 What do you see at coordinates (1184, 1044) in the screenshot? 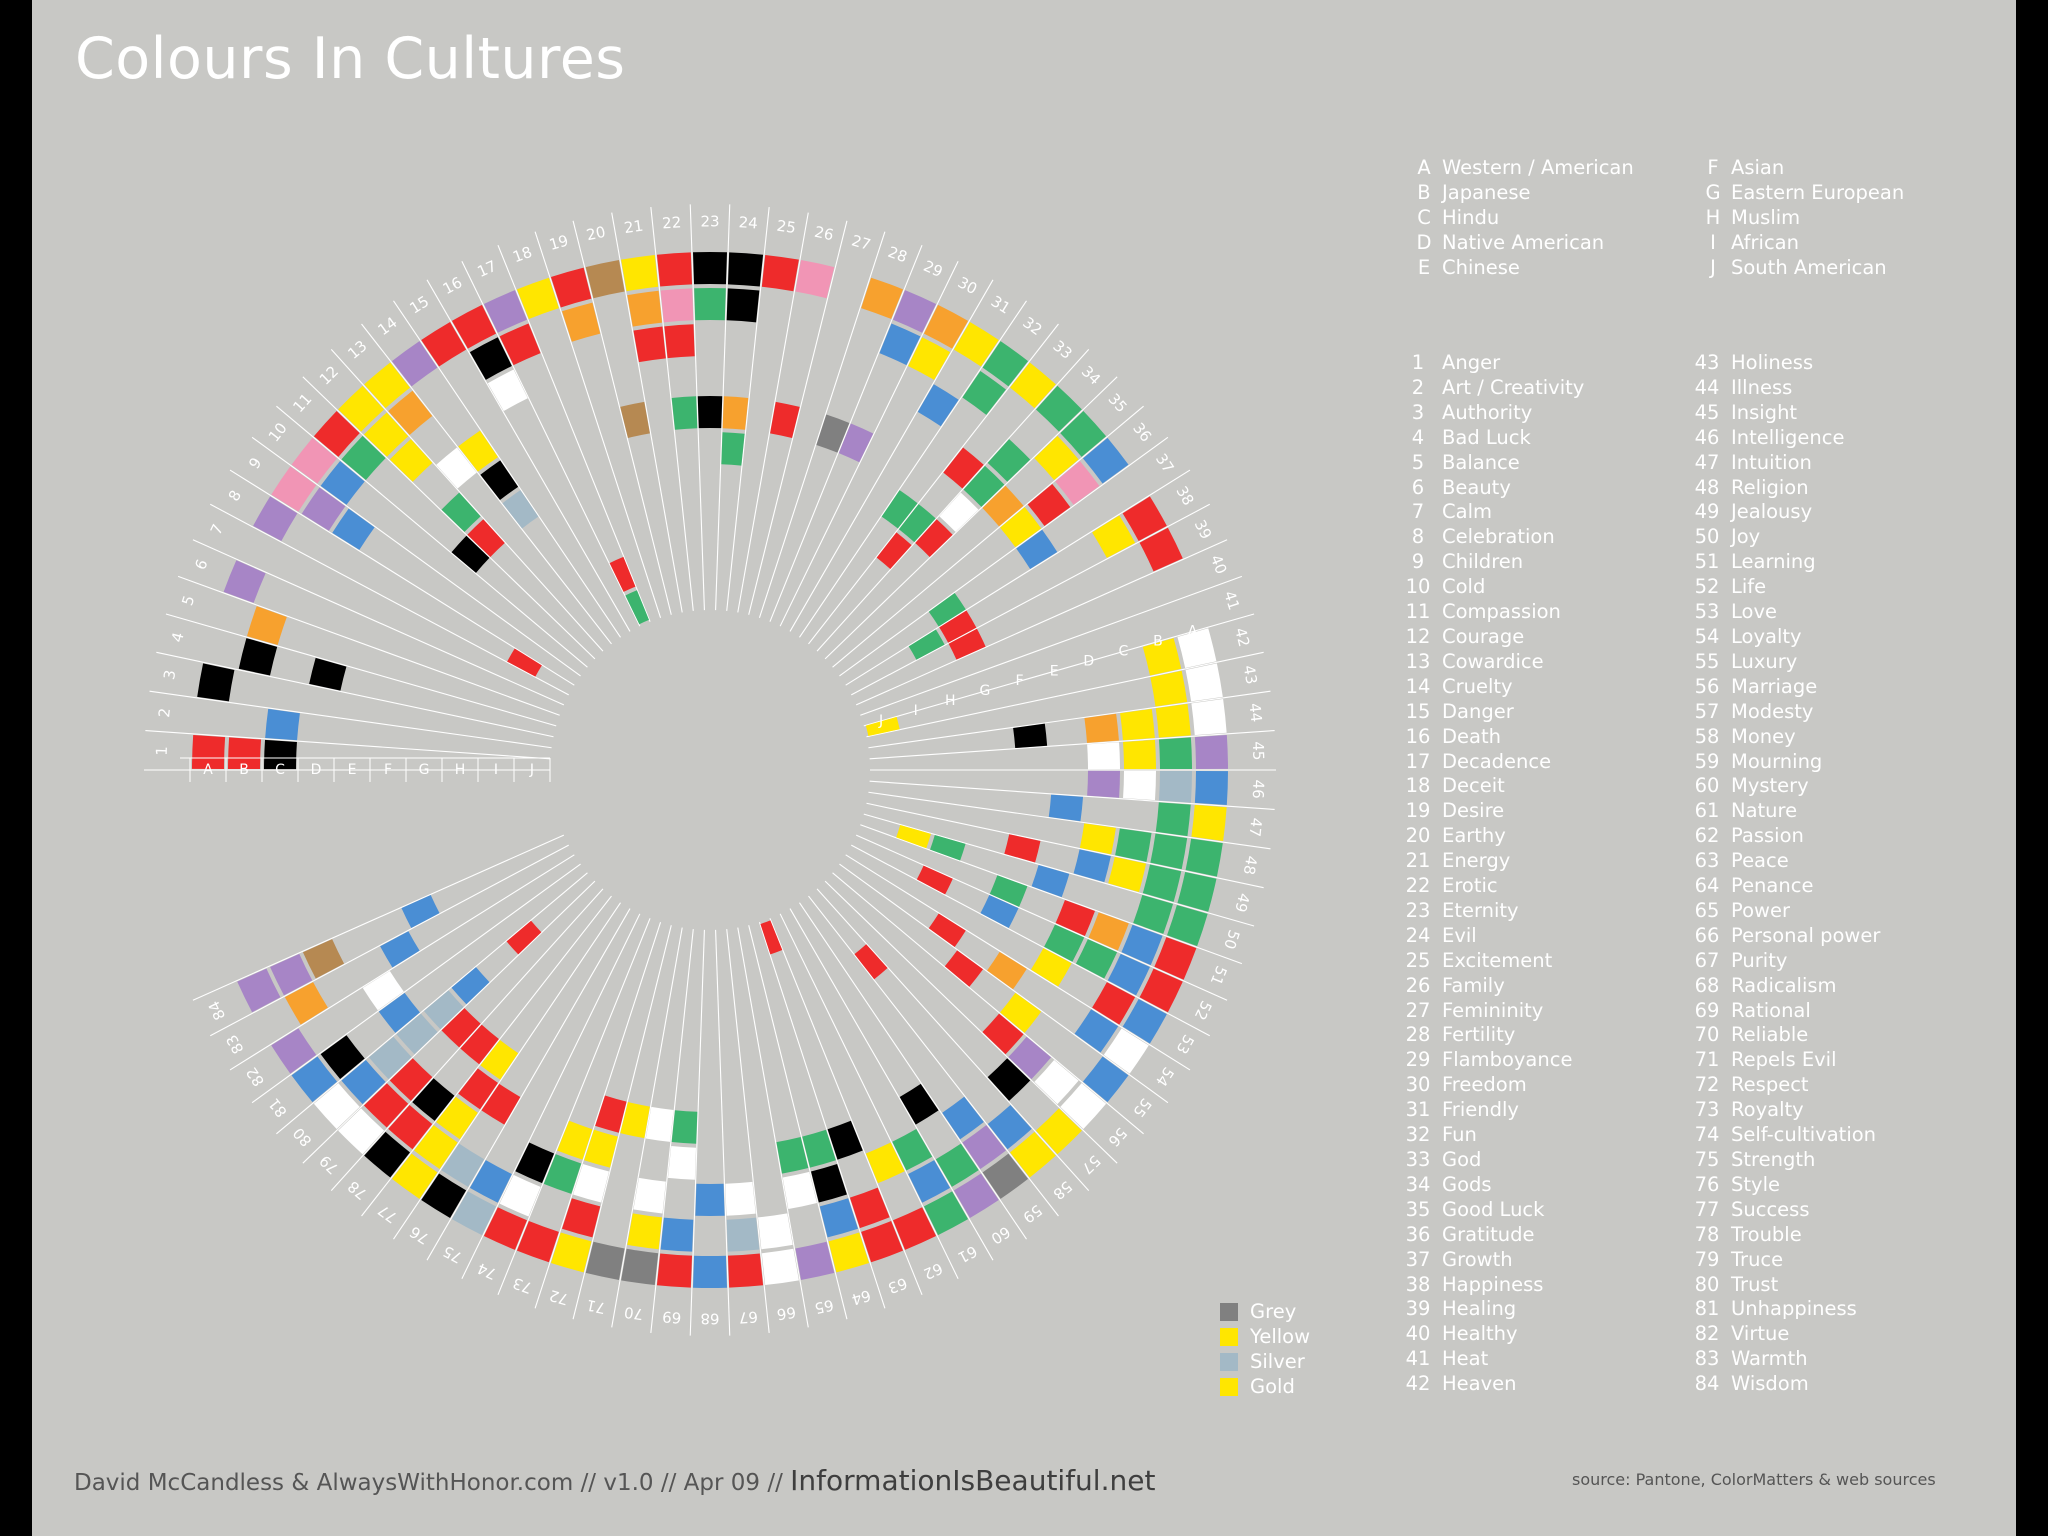
I see `meaning-number-label: 53` at bounding box center [1184, 1044].